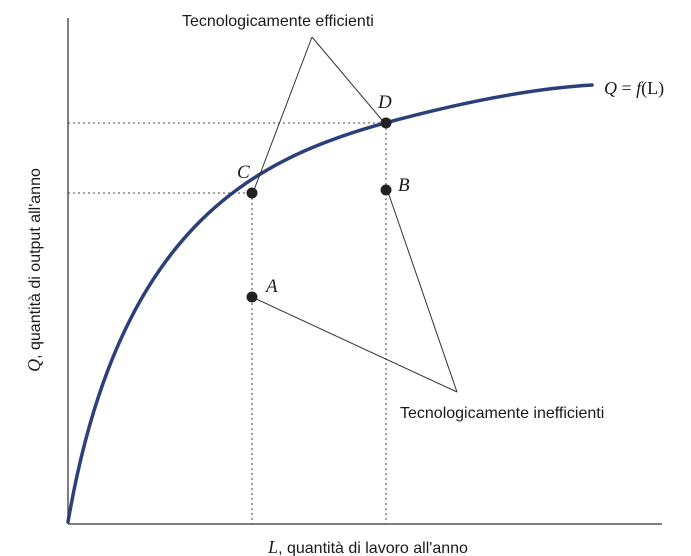 The height and width of the screenshot is (556, 691). Describe the element at coordinates (422, 292) in the screenshot. I see `inefficient-pointer-b` at that location.